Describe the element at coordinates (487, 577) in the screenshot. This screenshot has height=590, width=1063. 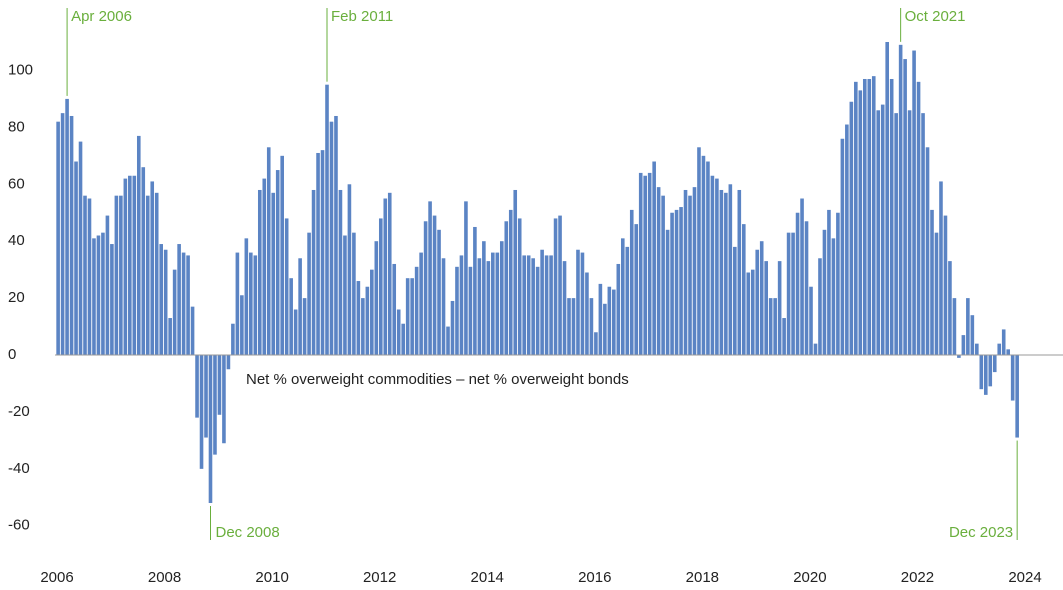
I see `x-tick-label: 2014` at that location.